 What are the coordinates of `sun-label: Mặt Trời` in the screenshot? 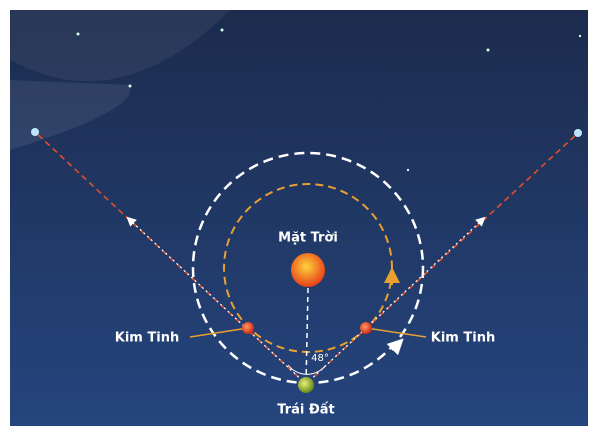 It's located at (308, 238).